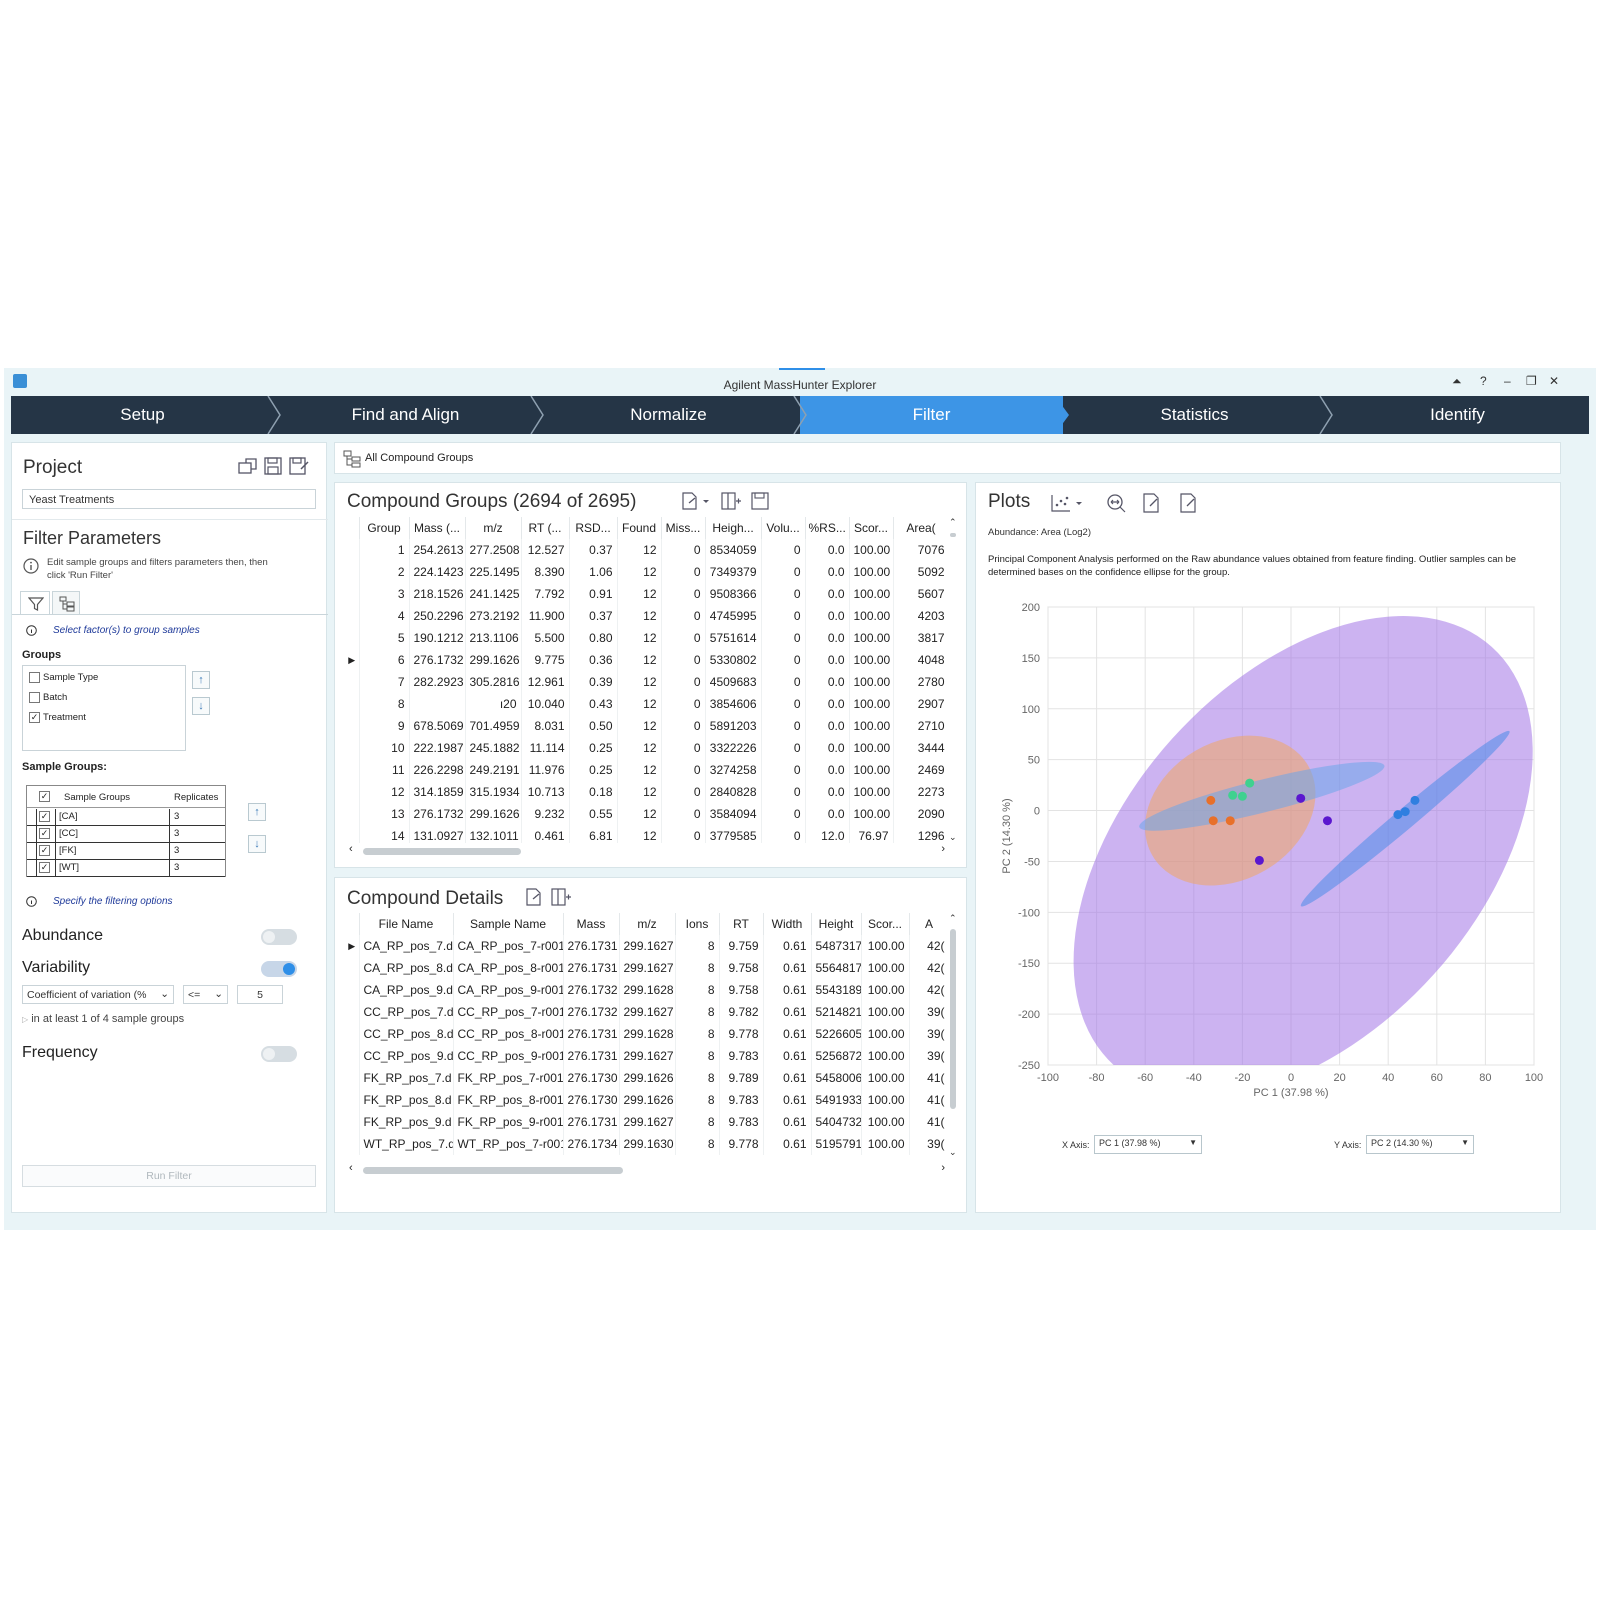 The width and height of the screenshot is (1600, 1600). Describe the element at coordinates (787, 924) in the screenshot. I see `column-header: Width` at that location.